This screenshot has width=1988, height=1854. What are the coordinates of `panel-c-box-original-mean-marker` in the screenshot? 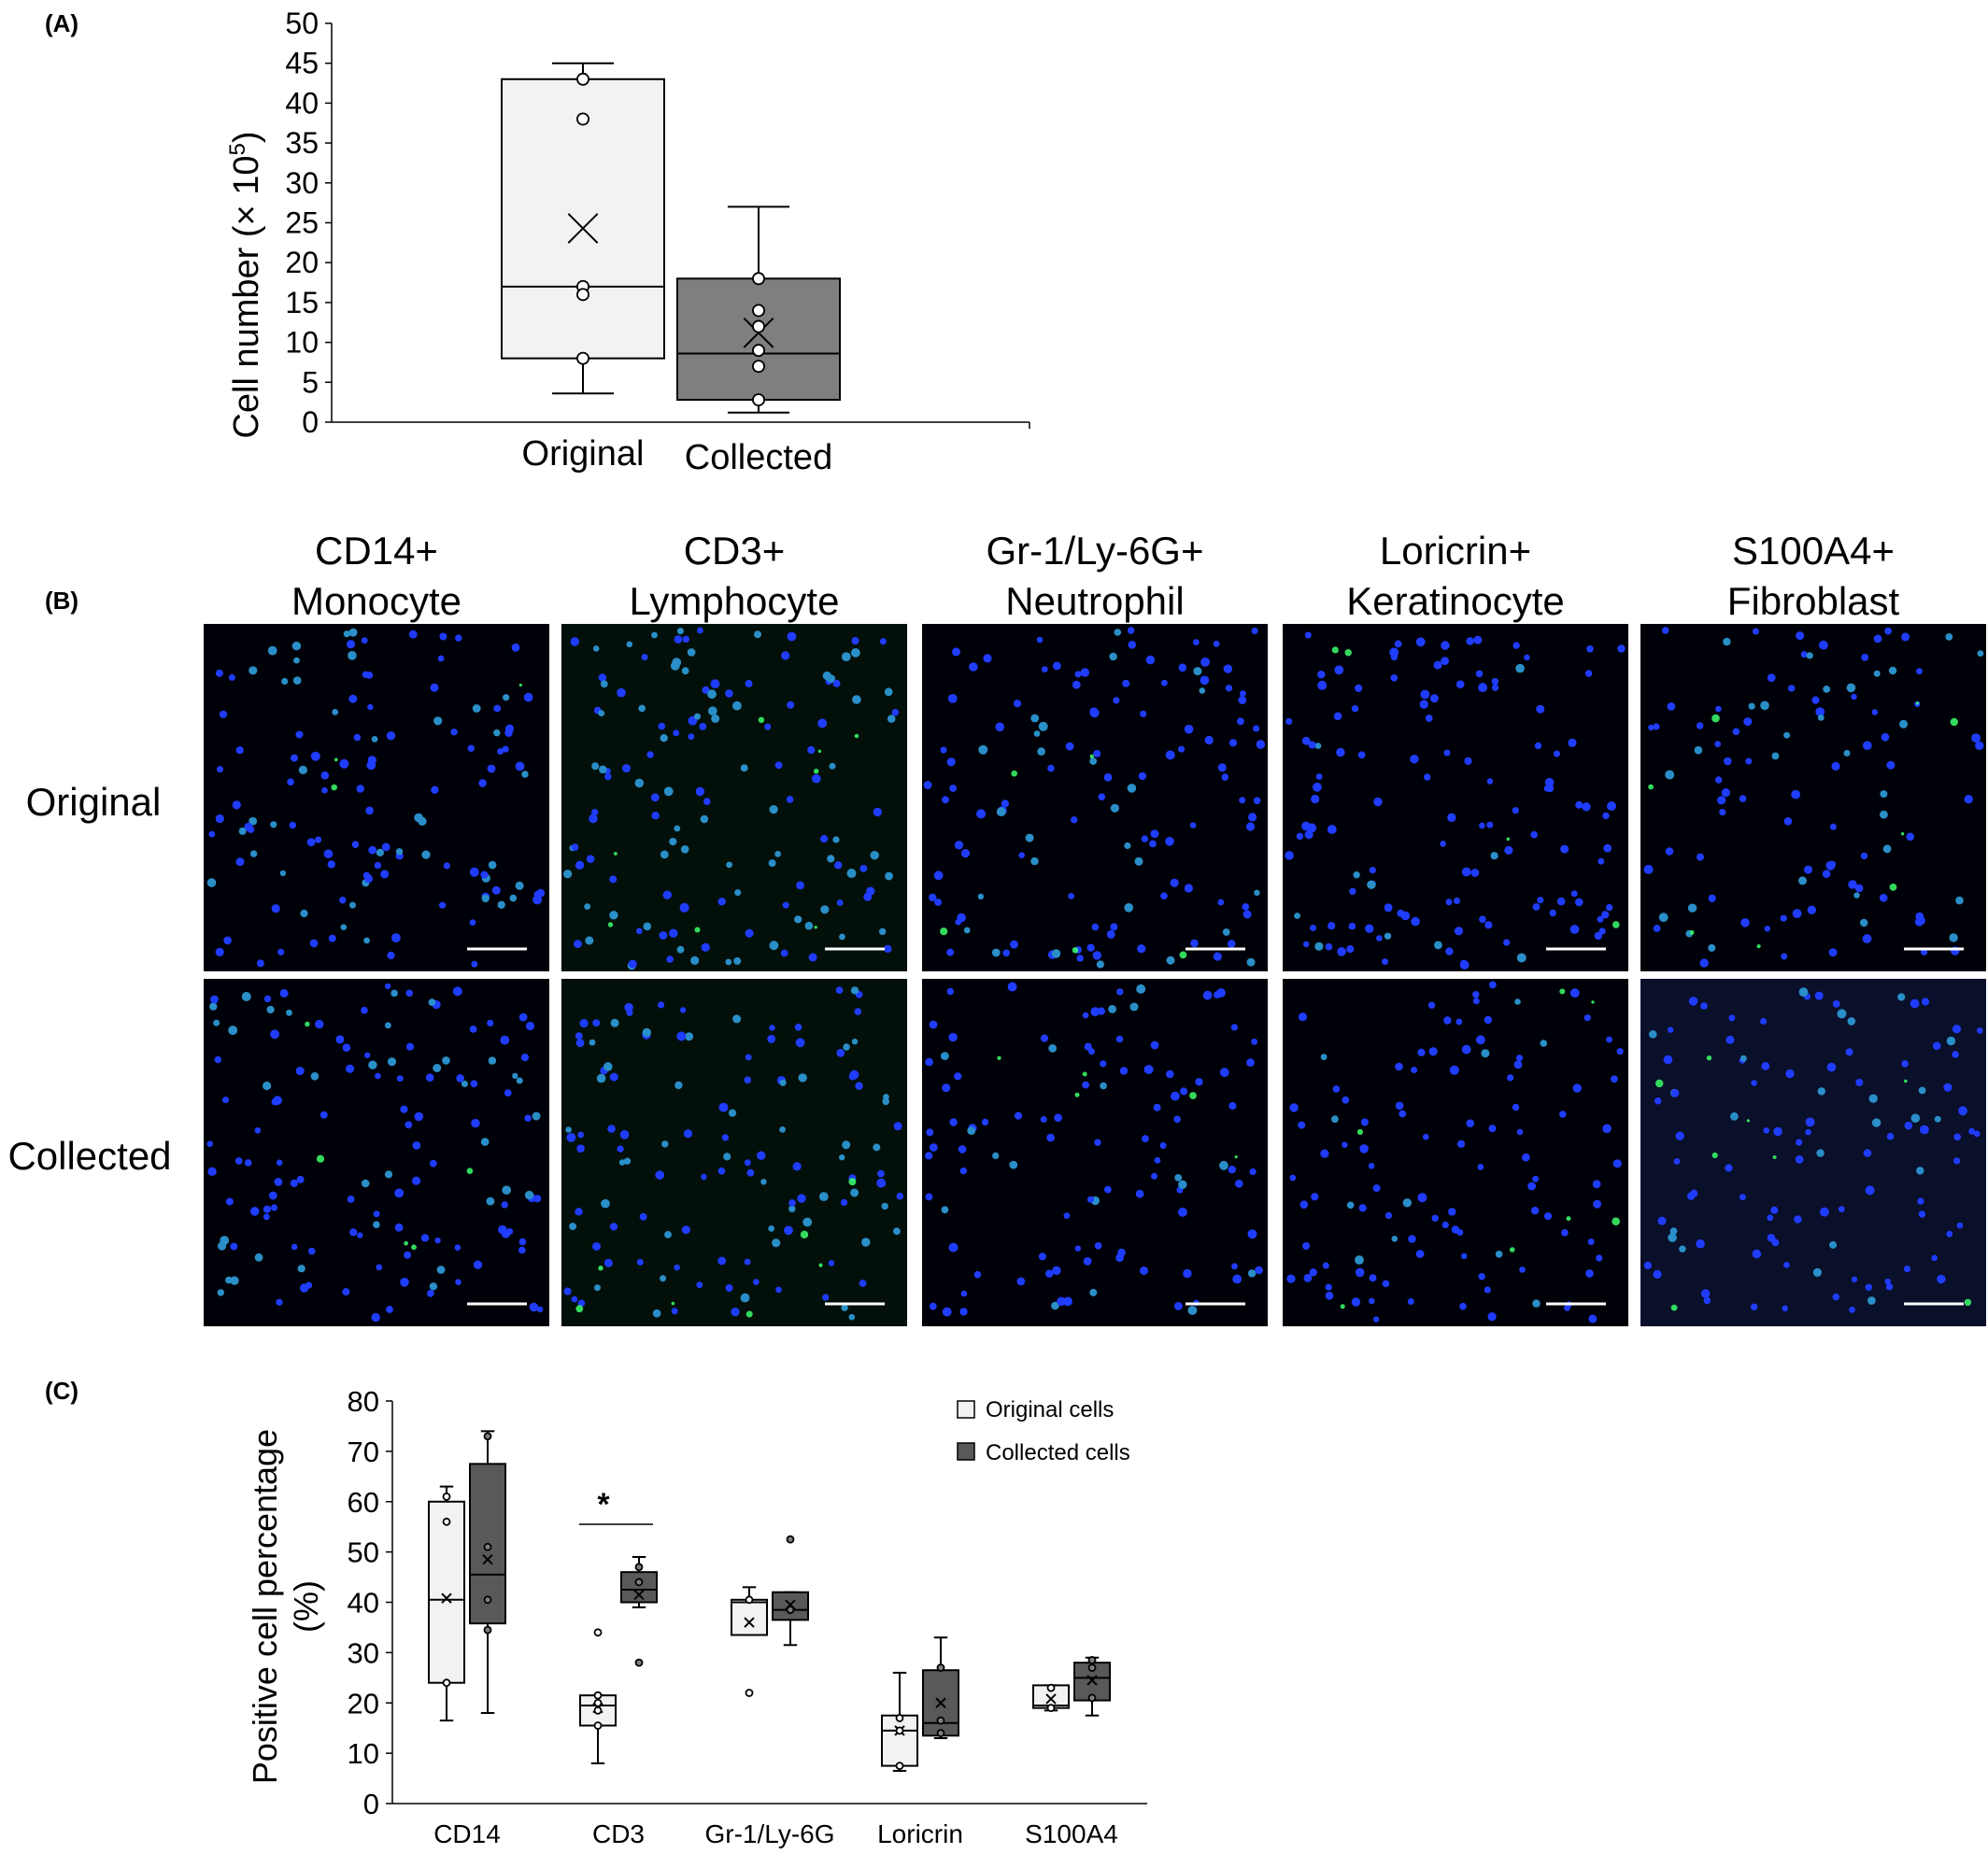 It's located at (749, 1622).